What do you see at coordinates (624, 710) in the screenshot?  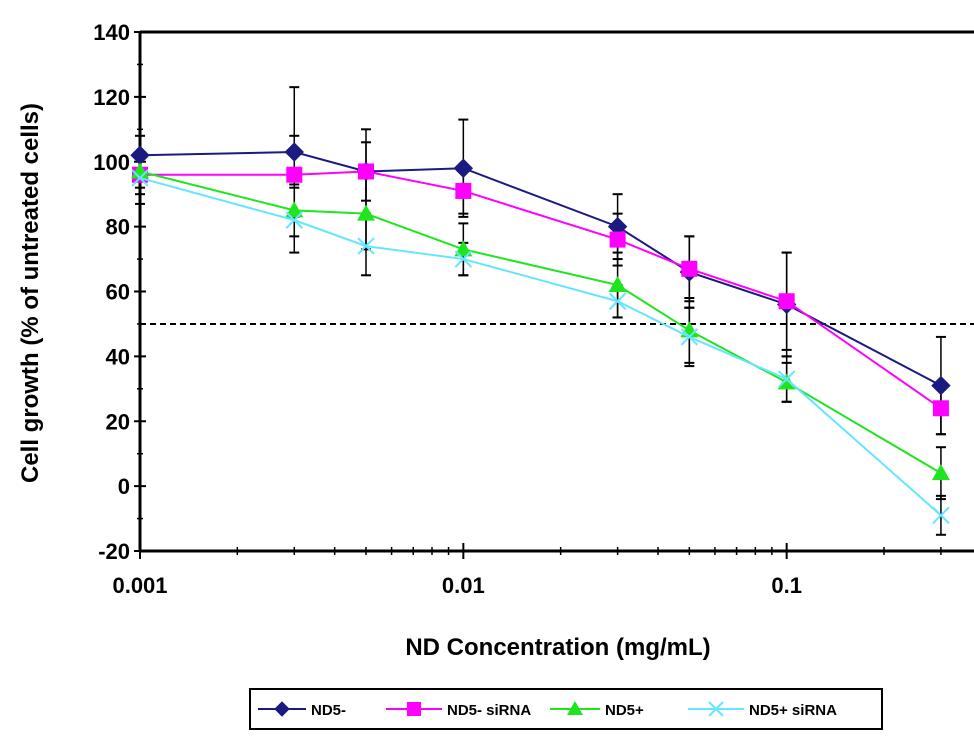 I see `legend-label: ND5+` at bounding box center [624, 710].